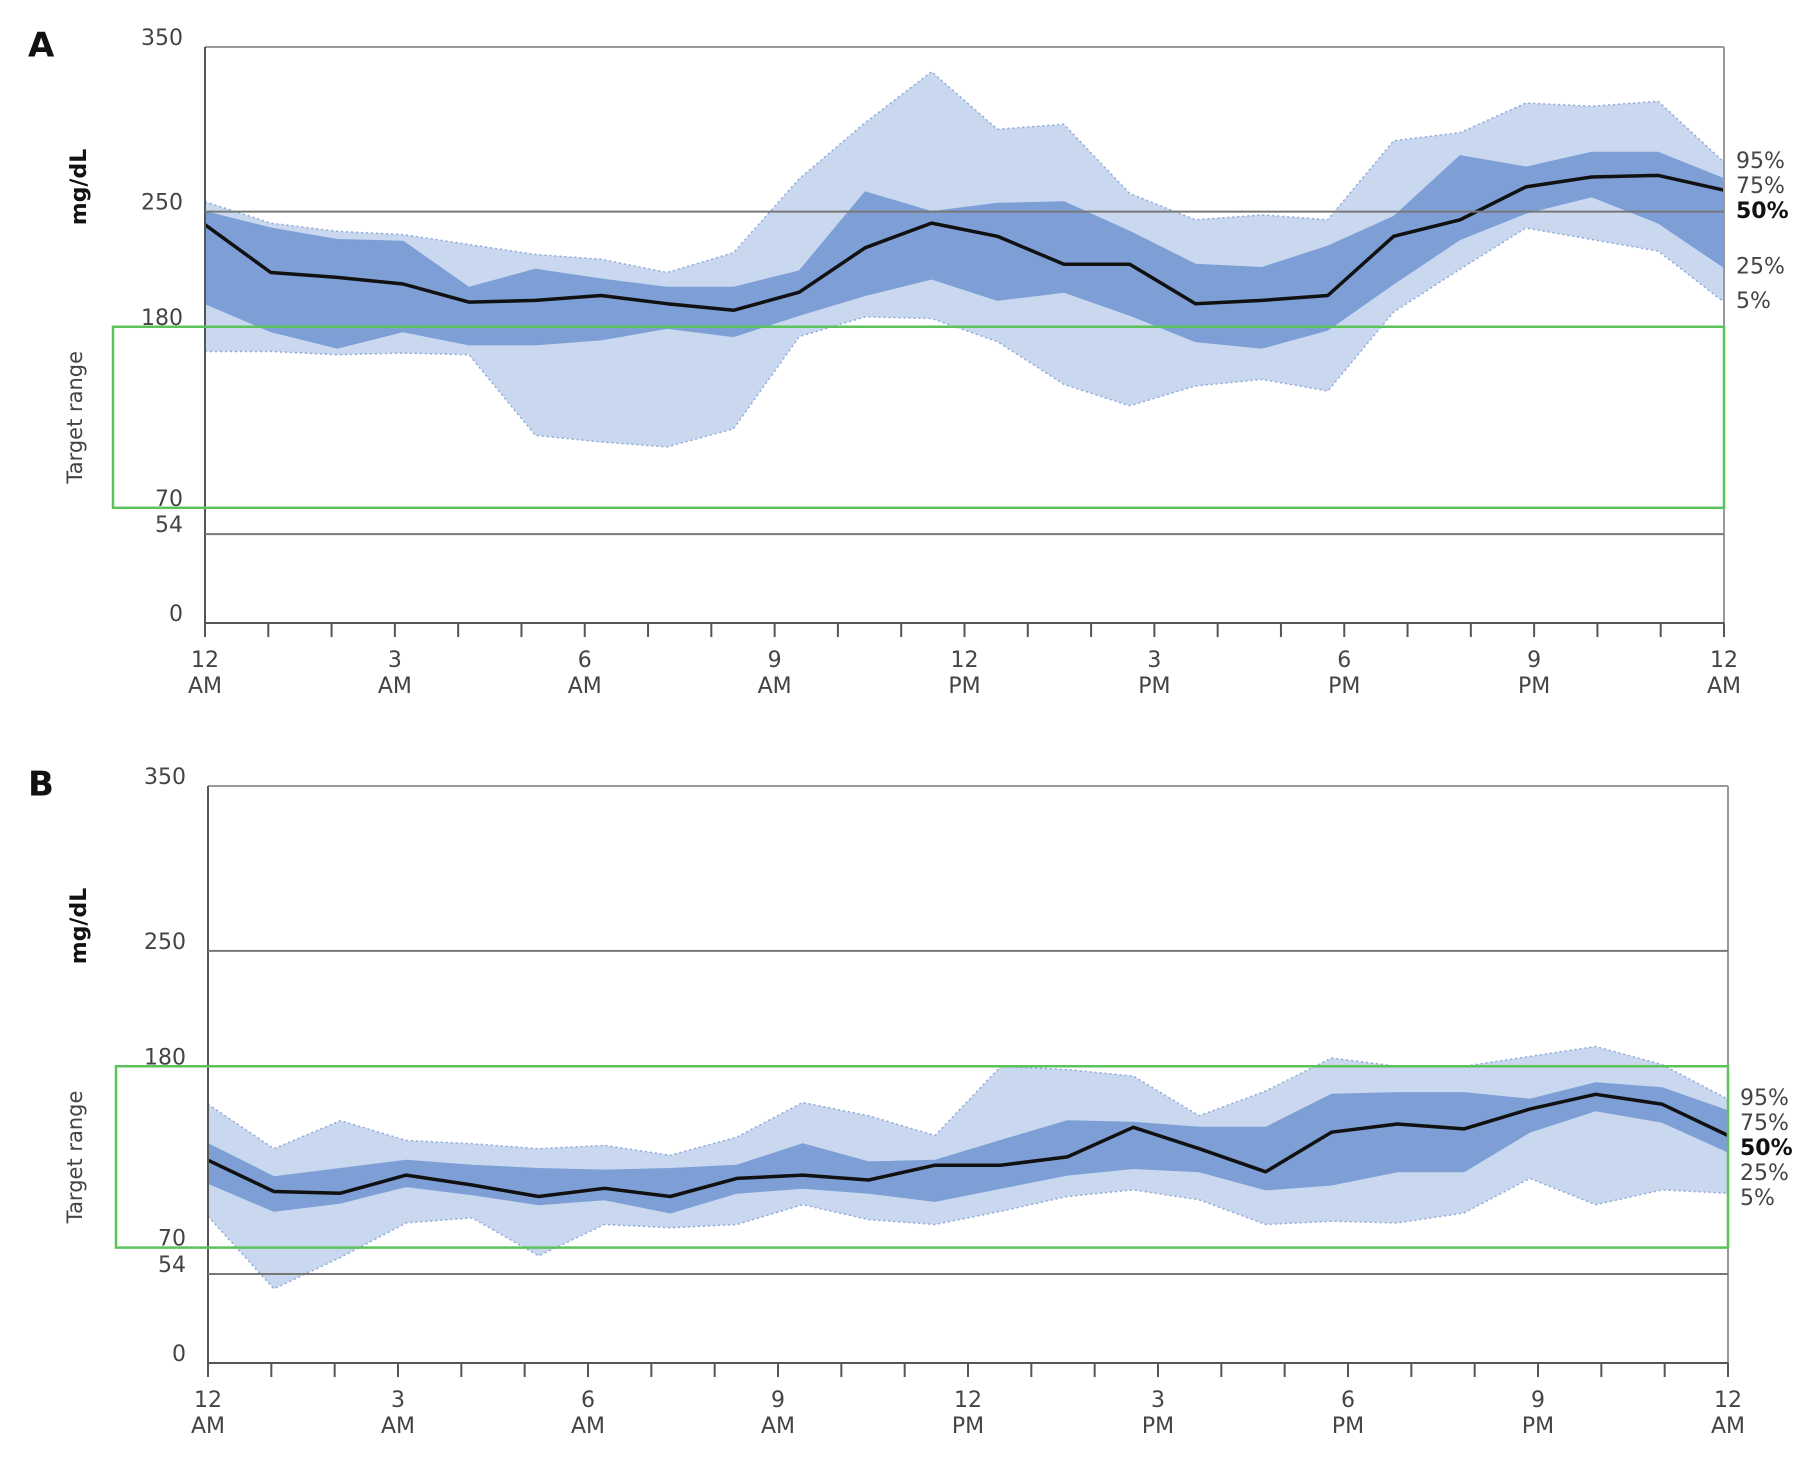  What do you see at coordinates (41, 46) in the screenshot?
I see `panel-label: A` at bounding box center [41, 46].